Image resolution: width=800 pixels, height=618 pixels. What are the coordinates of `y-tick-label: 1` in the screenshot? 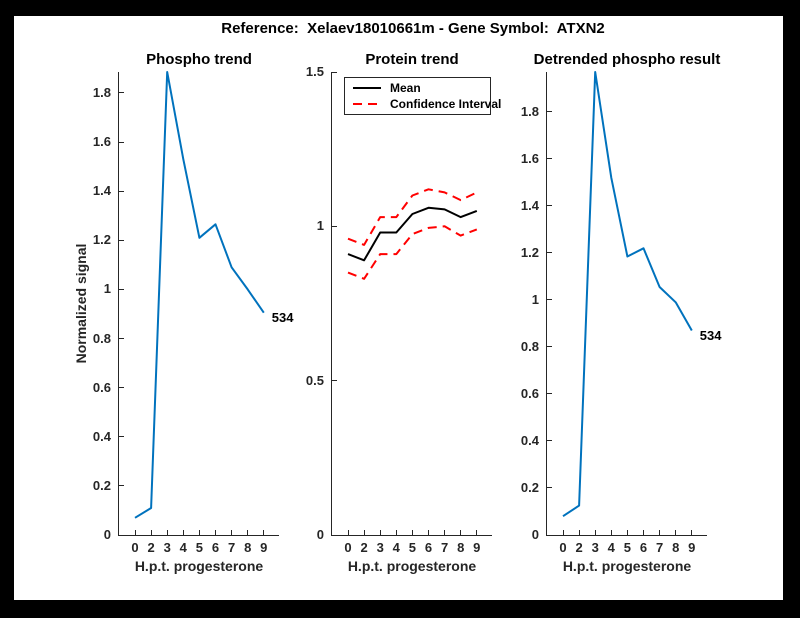 It's located at (535, 299).